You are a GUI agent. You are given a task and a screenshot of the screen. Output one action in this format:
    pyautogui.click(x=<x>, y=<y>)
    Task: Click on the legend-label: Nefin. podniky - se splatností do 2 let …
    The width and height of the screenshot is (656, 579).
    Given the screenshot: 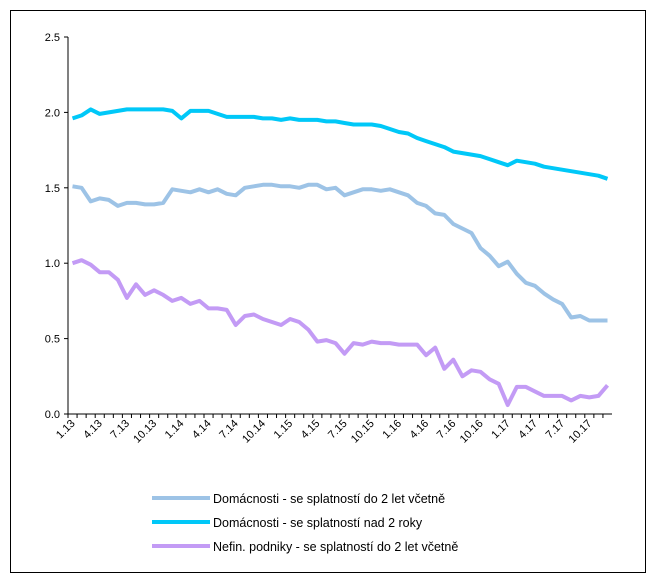 What is the action you would take?
    pyautogui.click(x=335, y=547)
    